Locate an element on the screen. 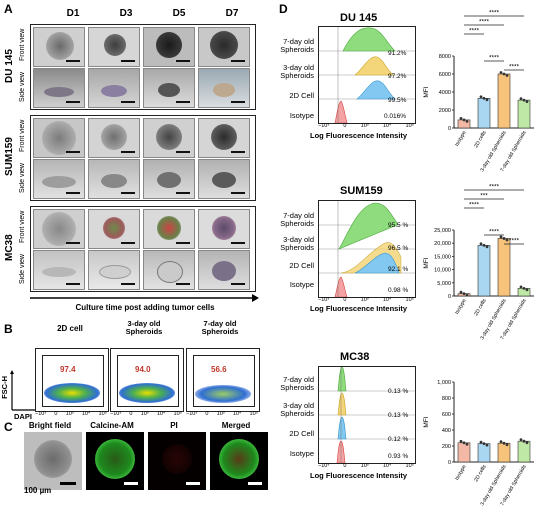 This screenshot has height=527, width=550. group-box-du145 is located at coordinates (143, 67).